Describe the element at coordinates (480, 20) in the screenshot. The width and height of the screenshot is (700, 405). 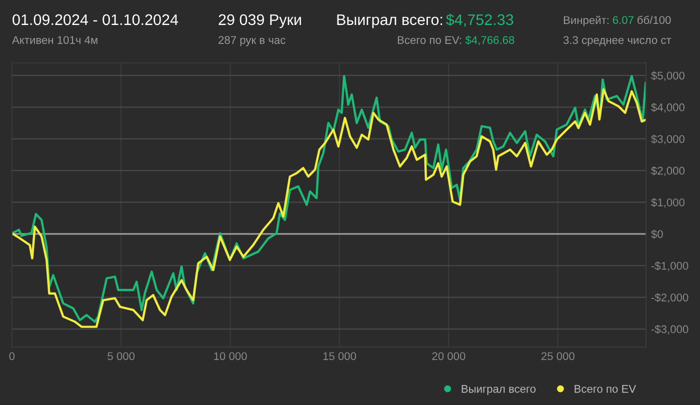
I see `text: $4,752.33` at that location.